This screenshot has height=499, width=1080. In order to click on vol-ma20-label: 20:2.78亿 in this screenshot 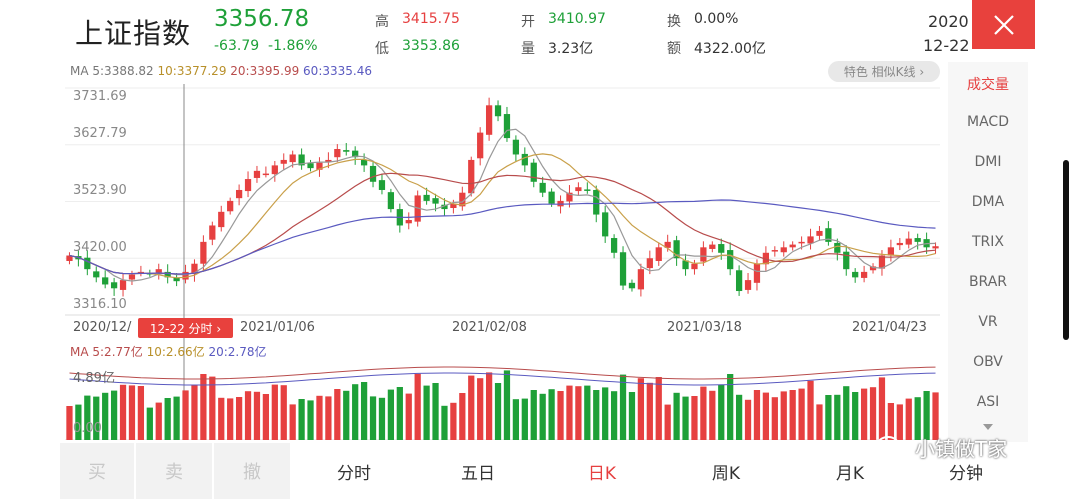, I will do `click(237, 352)`.